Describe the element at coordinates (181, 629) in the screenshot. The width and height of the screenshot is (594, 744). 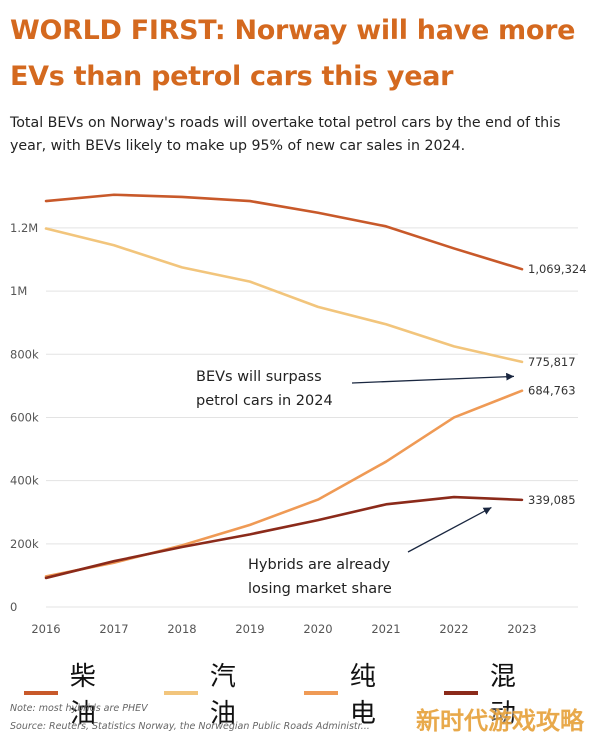
I see `x-tick-label: 2018` at that location.